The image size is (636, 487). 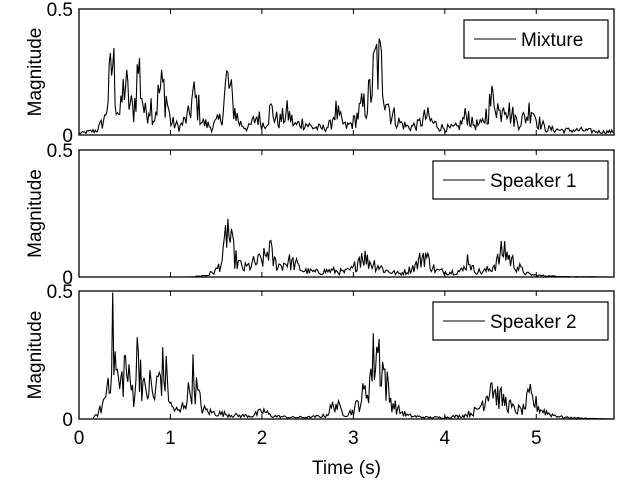 What do you see at coordinates (536, 438) in the screenshot?
I see `x-tick-label: 5` at bounding box center [536, 438].